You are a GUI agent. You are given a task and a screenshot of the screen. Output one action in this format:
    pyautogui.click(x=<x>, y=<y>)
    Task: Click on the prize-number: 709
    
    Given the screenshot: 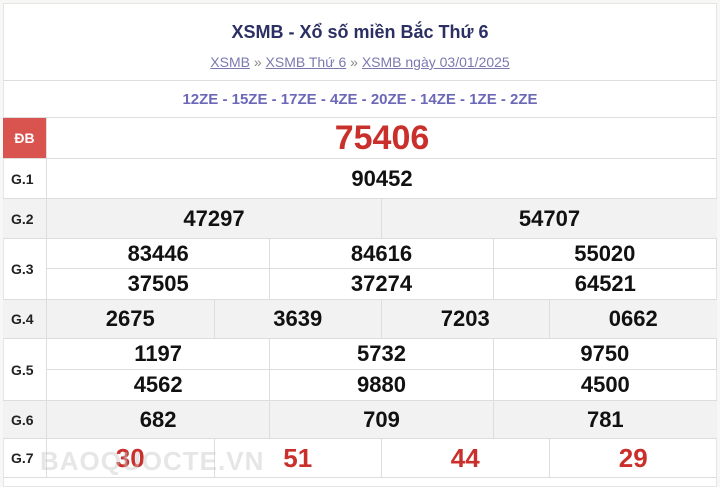 What is the action you would take?
    pyautogui.click(x=382, y=419)
    